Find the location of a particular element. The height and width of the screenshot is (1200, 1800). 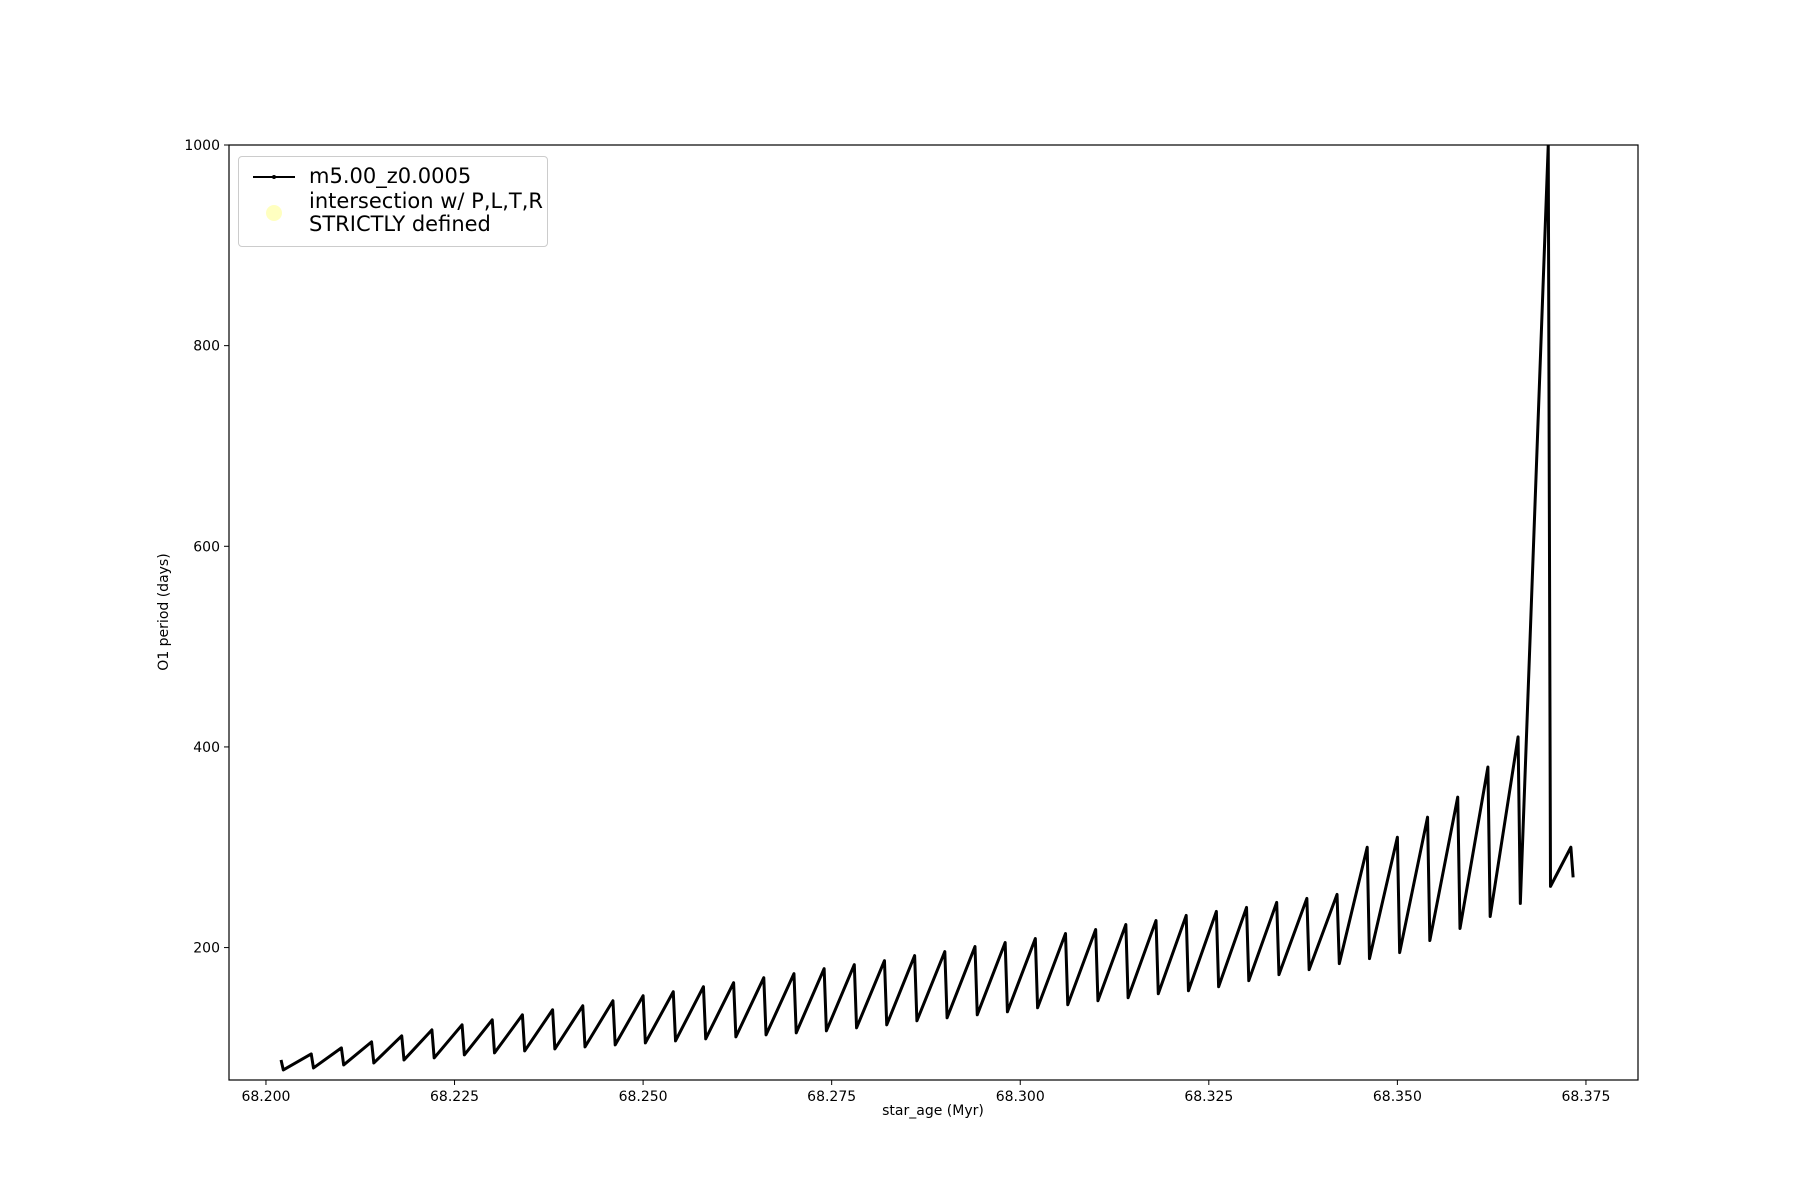

y-tick-label: 1000 is located at coordinates (202, 146).